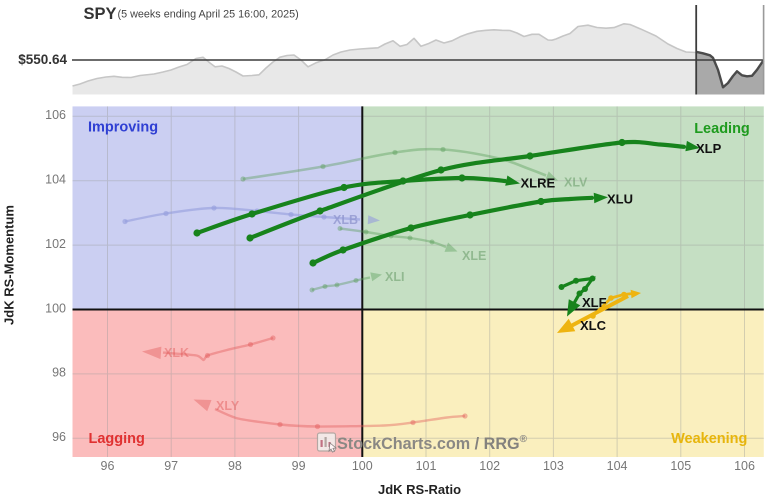 This screenshot has height=503, width=768. I want to click on svg-text: StockCharts.com / RRG®, so click(432, 443).